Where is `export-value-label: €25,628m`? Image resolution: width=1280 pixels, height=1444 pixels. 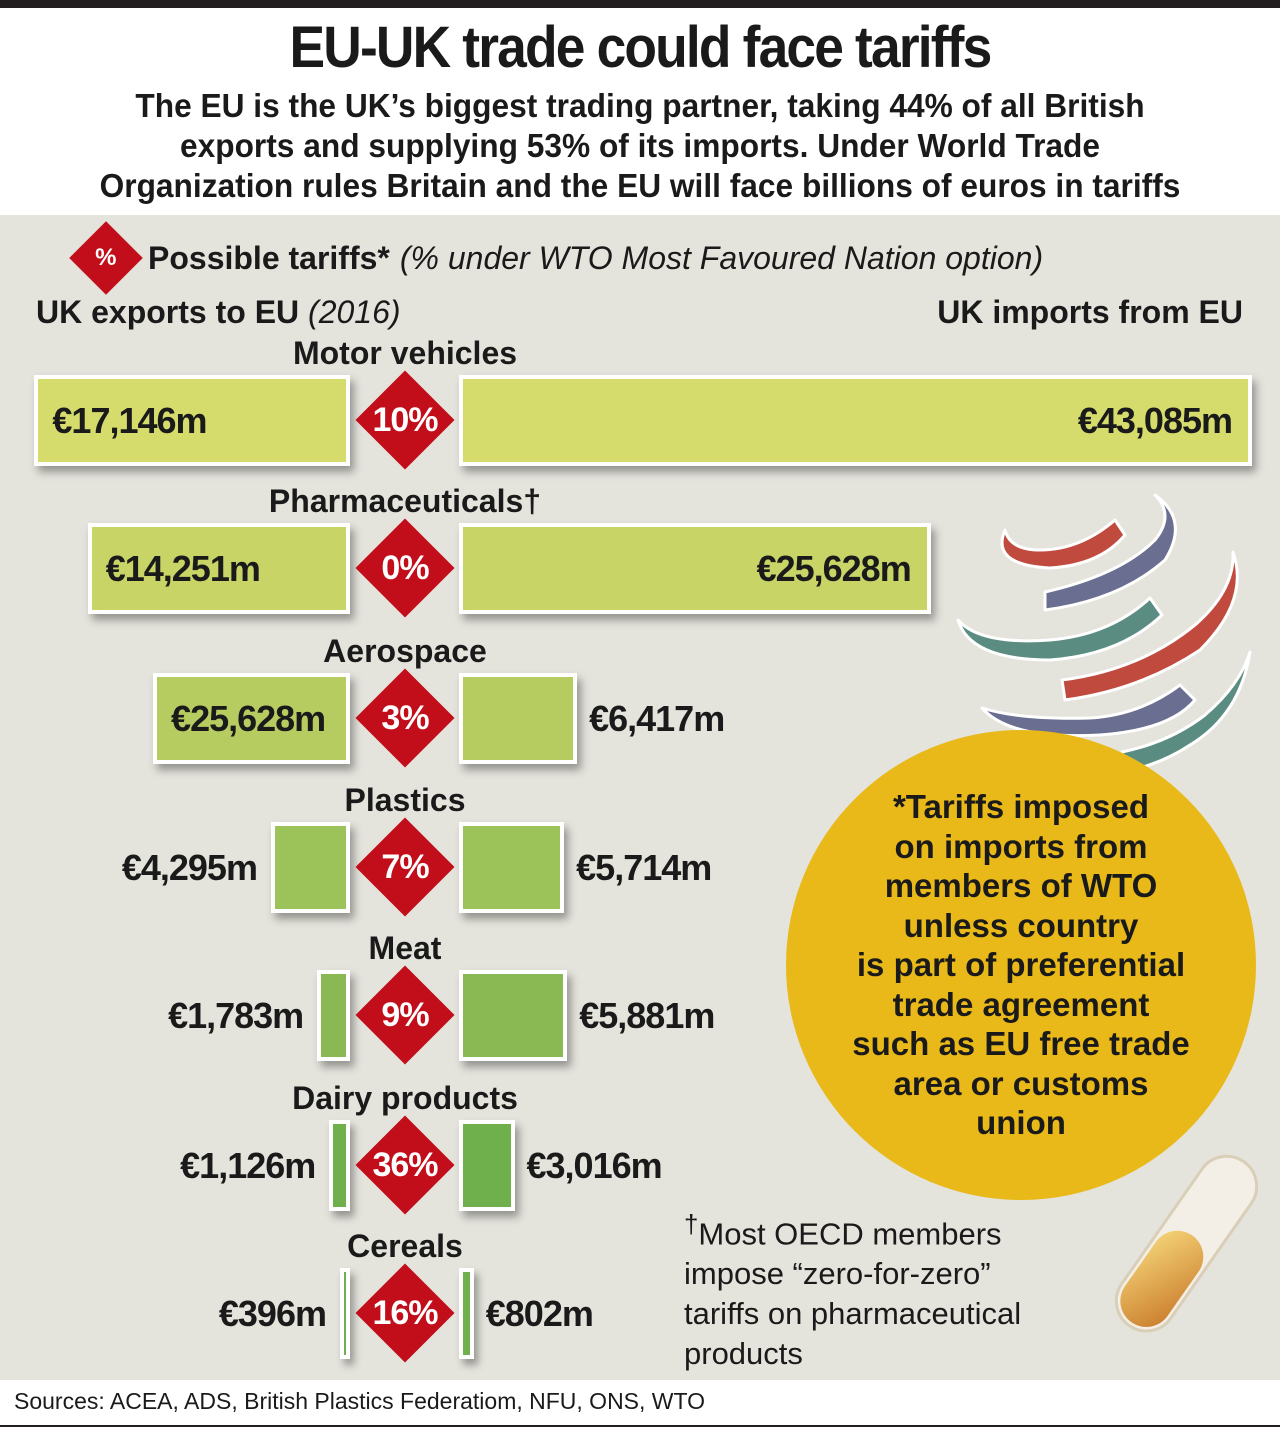 export-value-label: €25,628m is located at coordinates (248, 718).